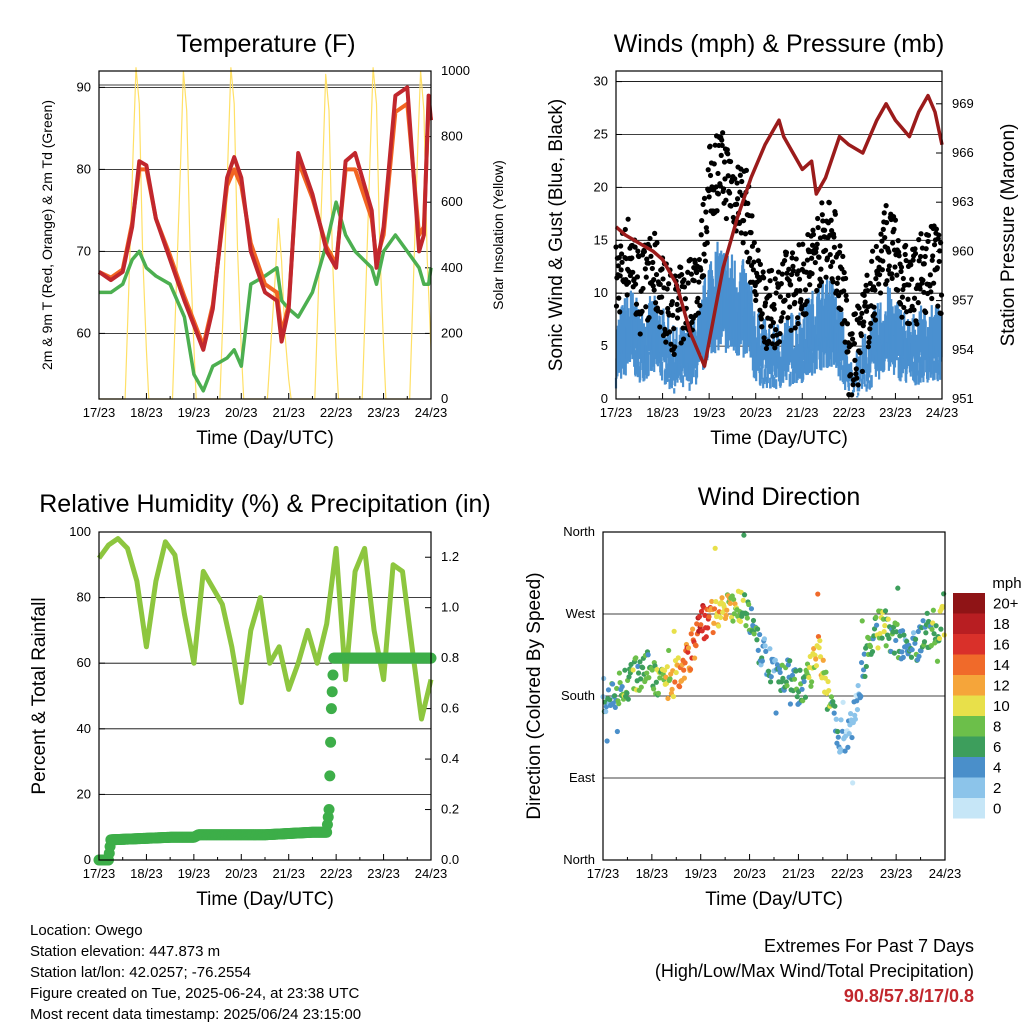  I want to click on y-axis-title-winds: Sonic Wind & Gust (Blue, Black), so click(556, 235).